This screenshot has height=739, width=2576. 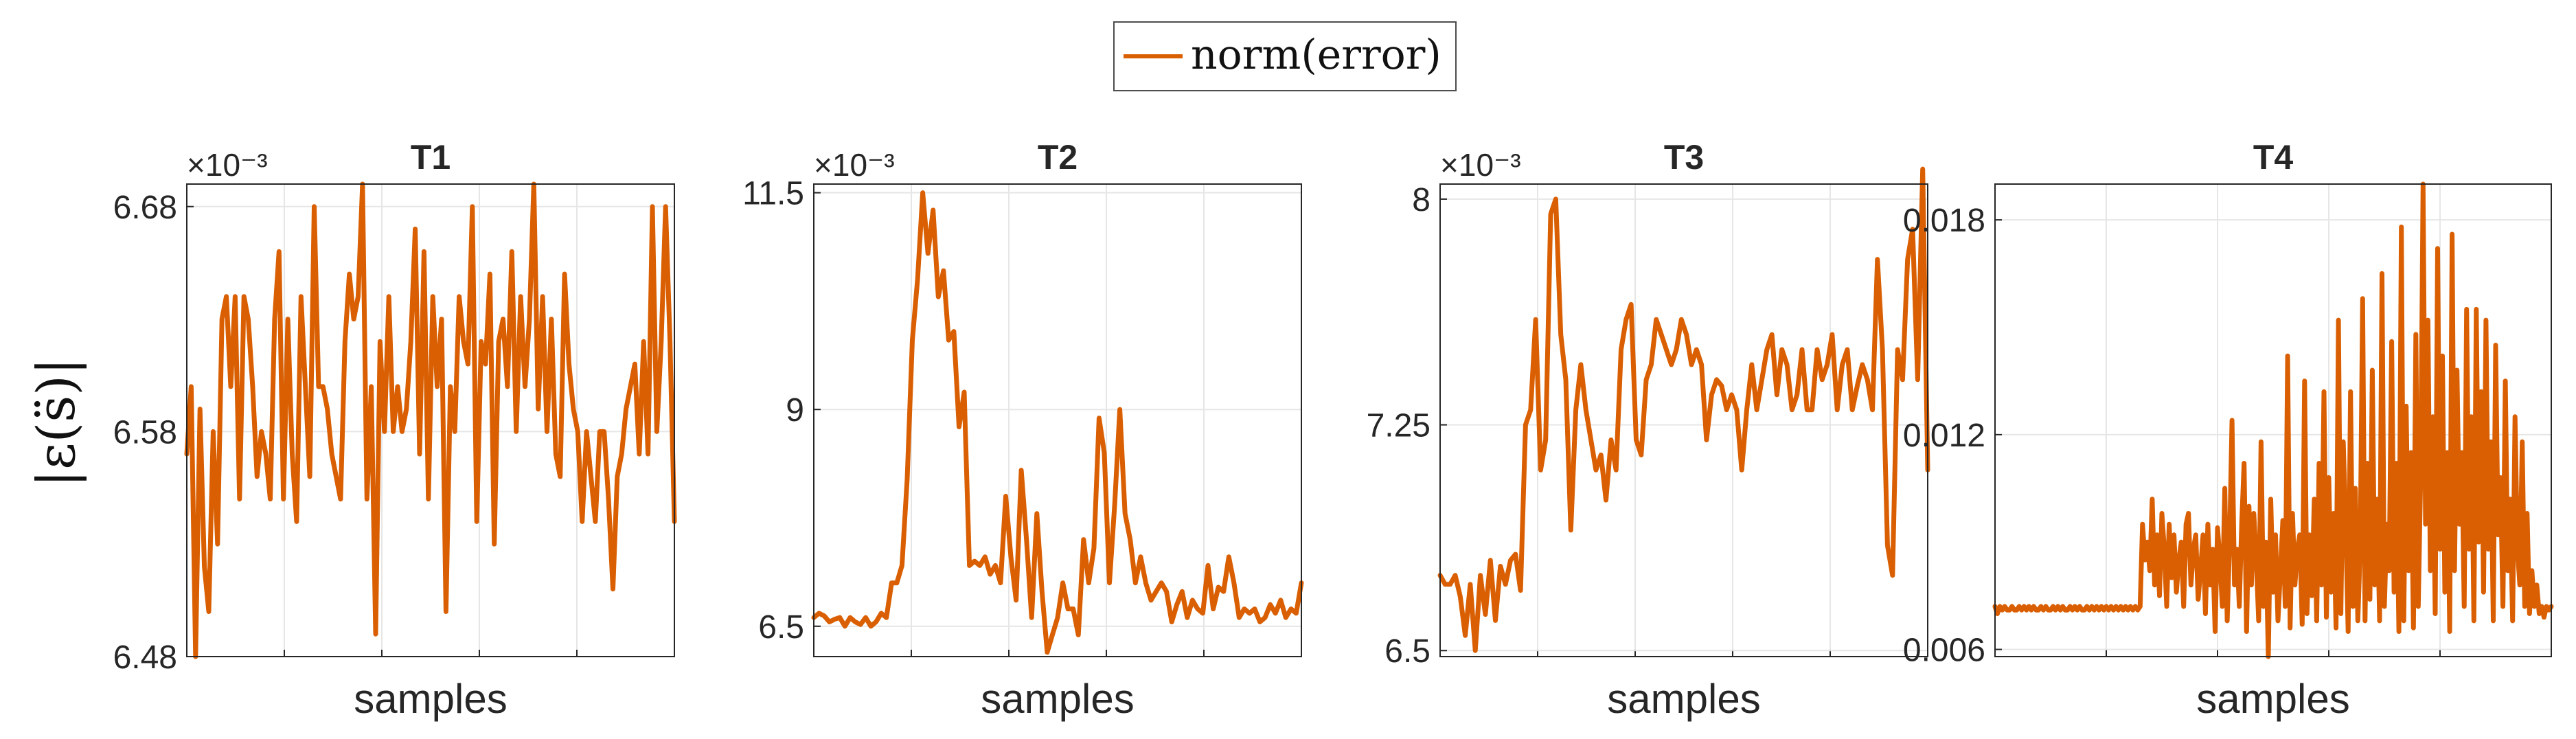 What do you see at coordinates (773, 194) in the screenshot?
I see `y-tick-label: 11.5` at bounding box center [773, 194].